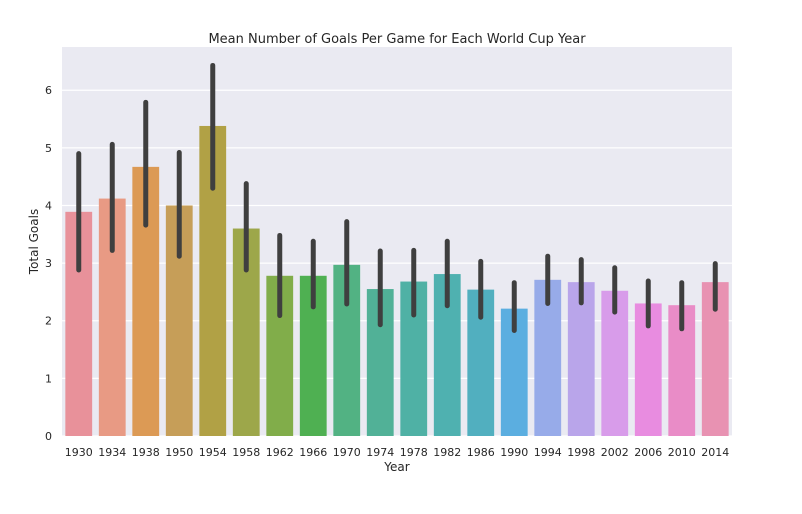 This screenshot has width=802, height=514. I want to click on bar-2002, so click(615, 363).